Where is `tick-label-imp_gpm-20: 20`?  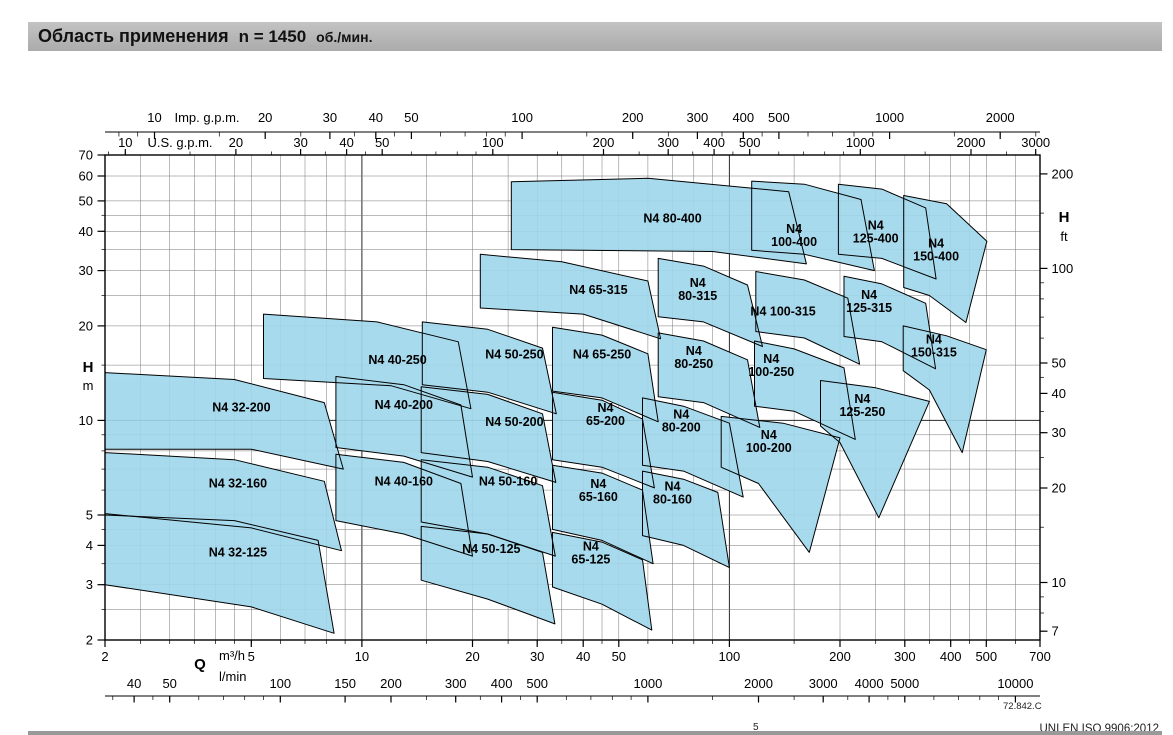
tick-label-imp_gpm-20: 20 is located at coordinates (265, 117).